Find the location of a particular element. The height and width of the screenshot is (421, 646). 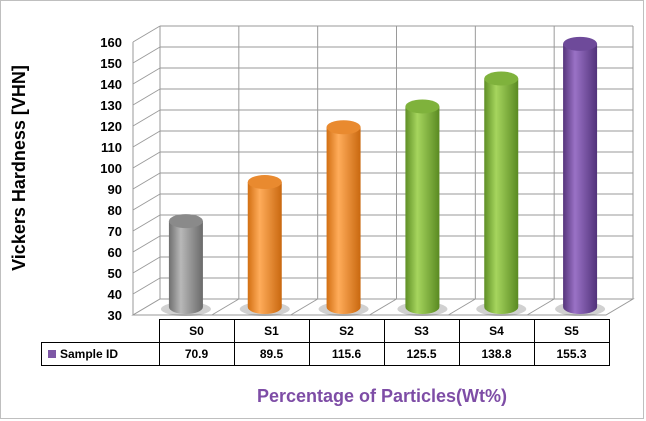

category-label: S3 is located at coordinates (421, 331).